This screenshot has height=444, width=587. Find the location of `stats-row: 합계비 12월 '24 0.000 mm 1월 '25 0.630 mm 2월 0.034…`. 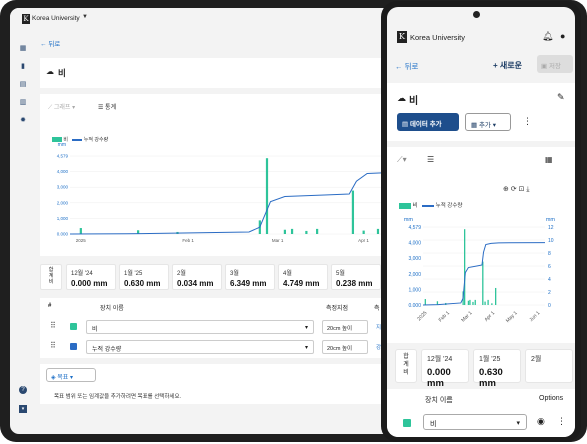

stats-row: 합계비 12월 '24 0.000 mm 1월 '25 0.630 mm 2월 0.034… is located at coordinates (240, 278).